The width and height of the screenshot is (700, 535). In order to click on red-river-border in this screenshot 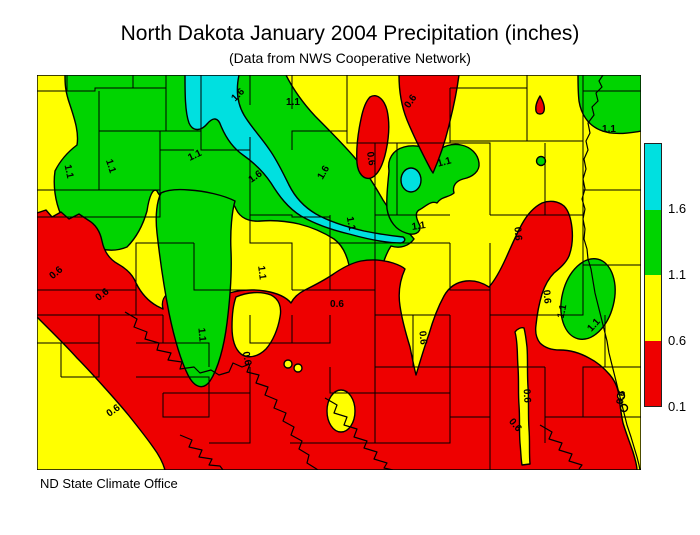, I will do `click(611, 272)`.